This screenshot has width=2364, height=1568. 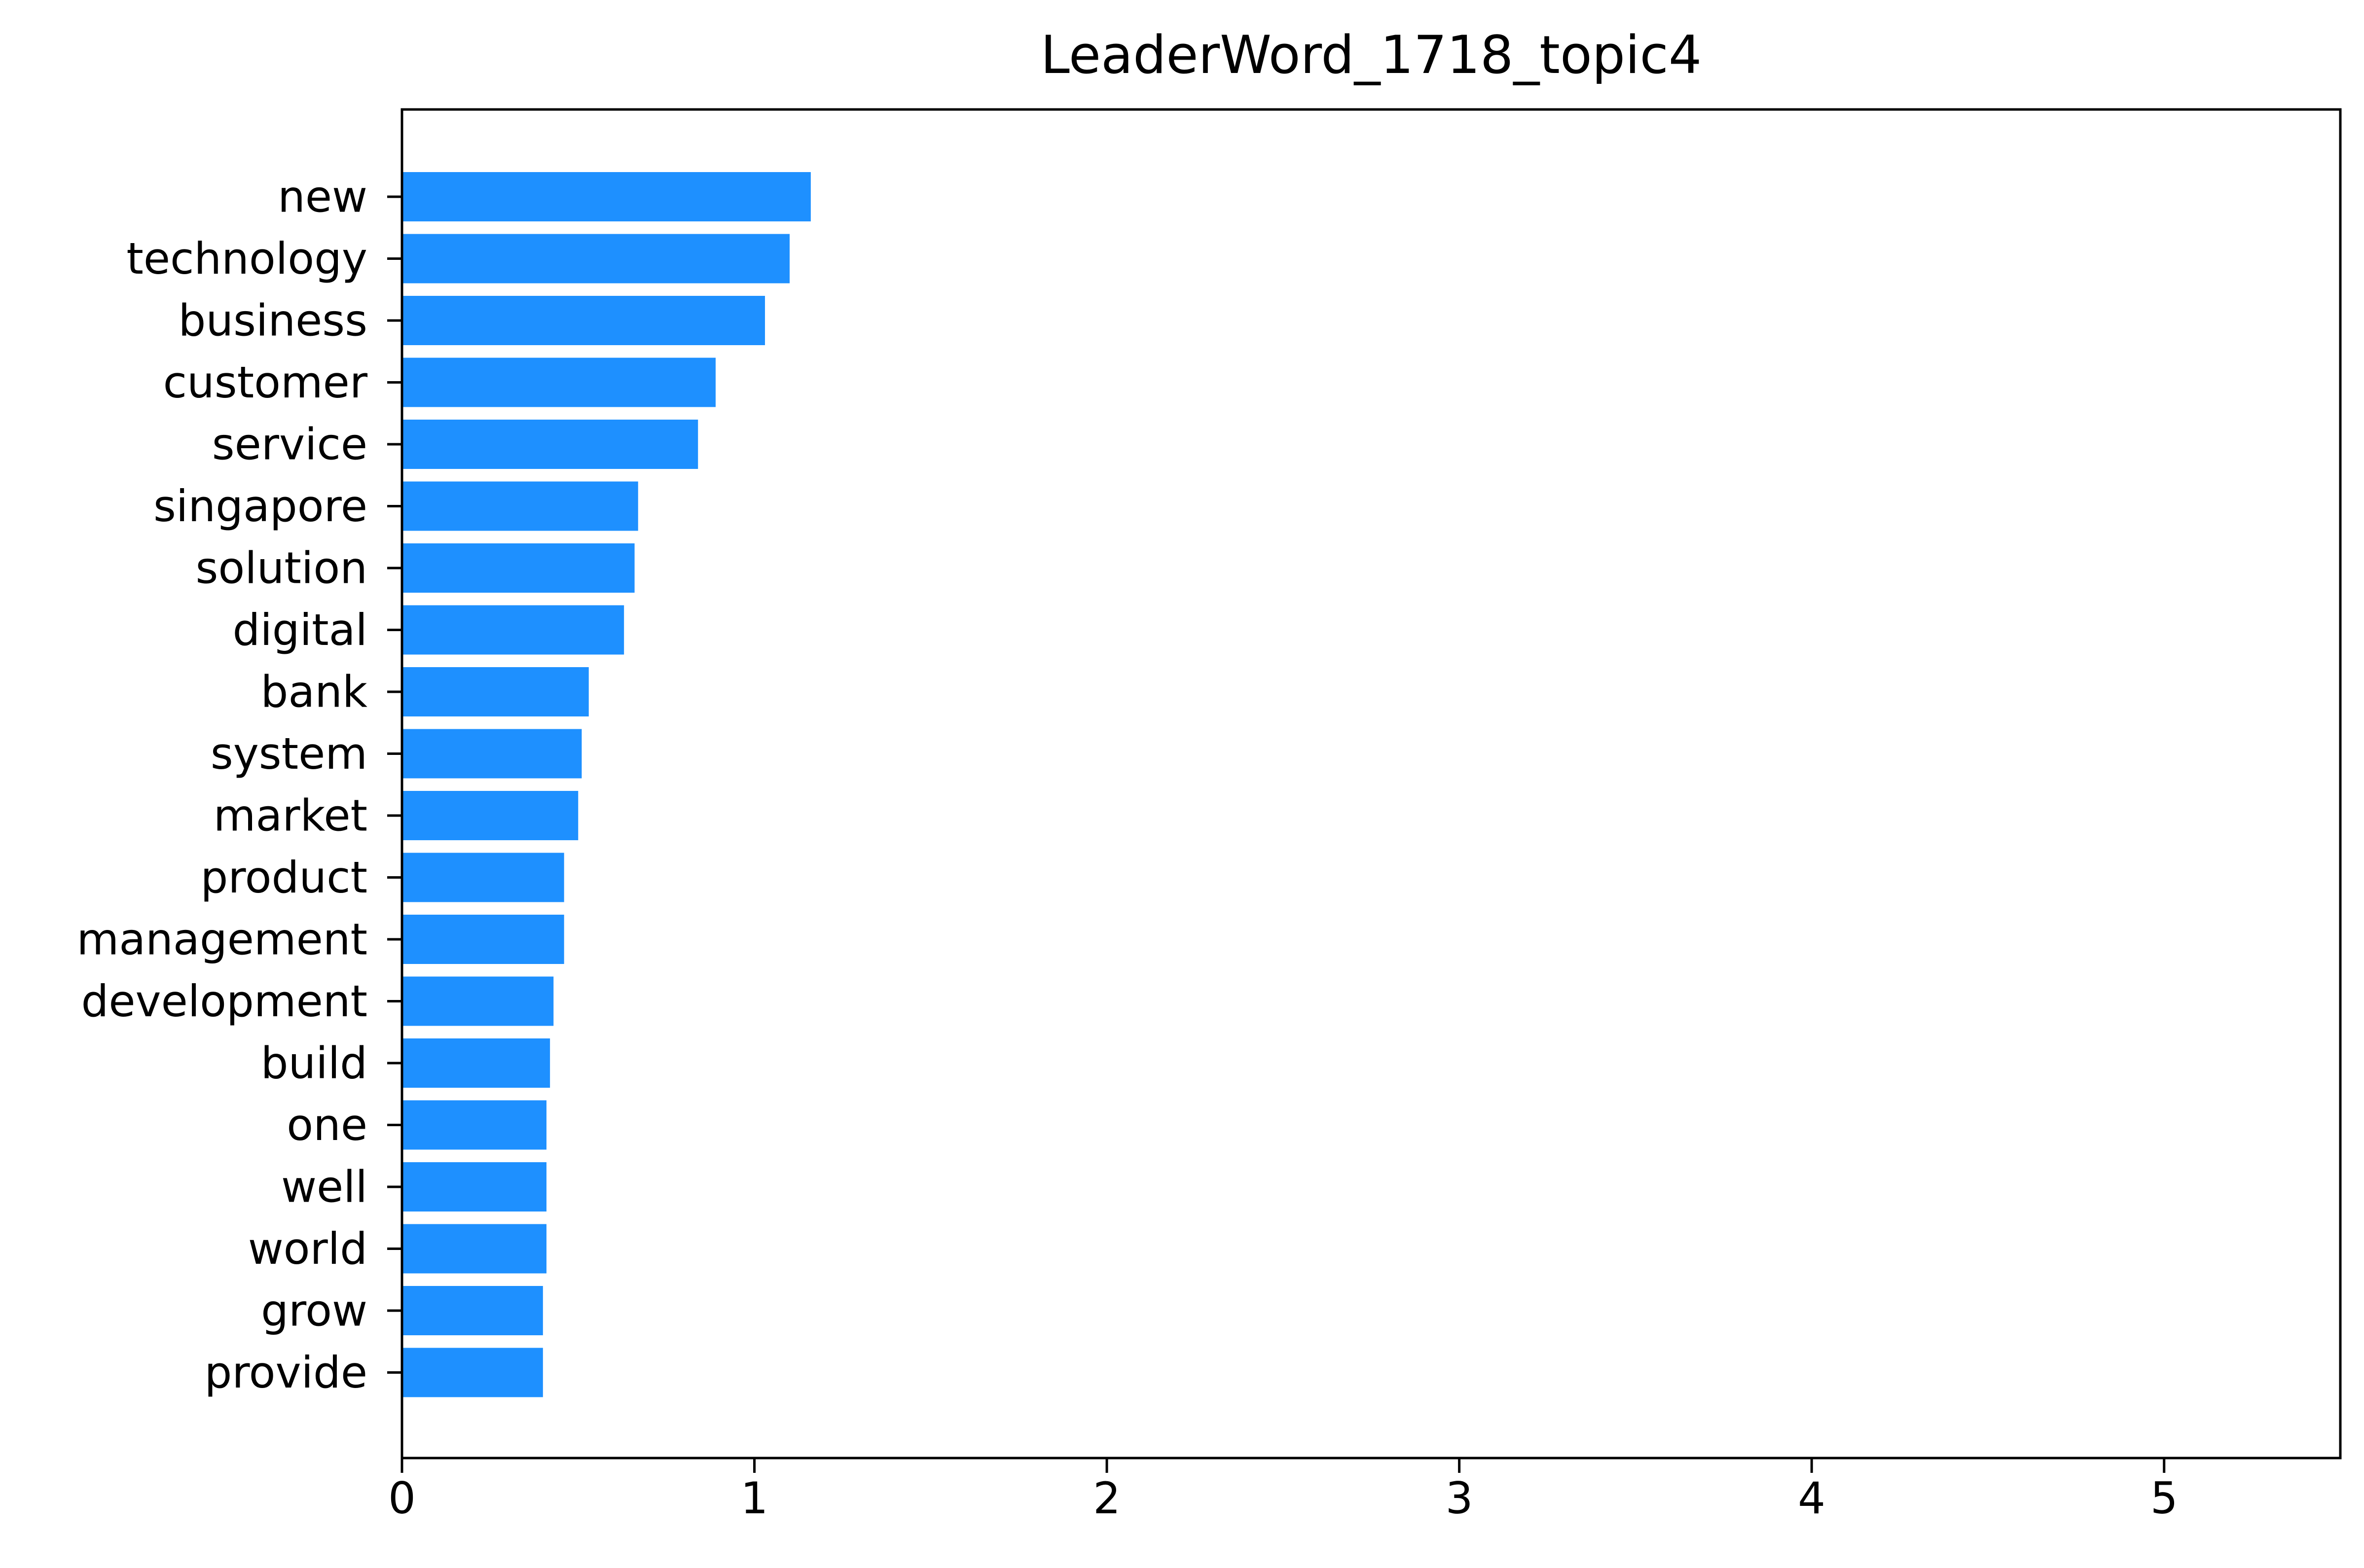 What do you see at coordinates (290, 815) in the screenshot?
I see `y-tick-label-market: market` at bounding box center [290, 815].